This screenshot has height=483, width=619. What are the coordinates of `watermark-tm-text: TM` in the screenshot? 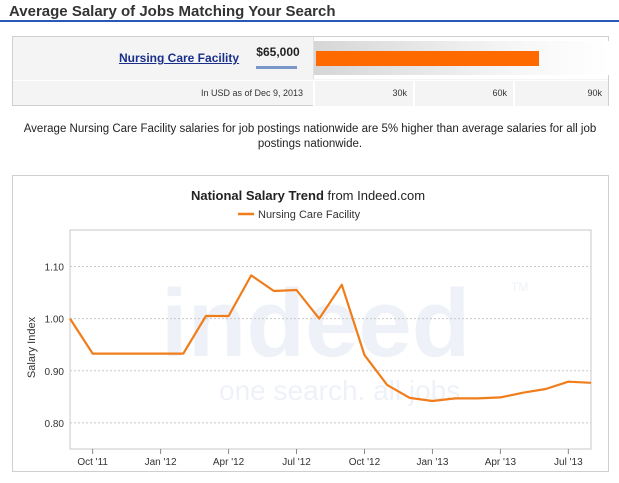 It's located at (519, 287).